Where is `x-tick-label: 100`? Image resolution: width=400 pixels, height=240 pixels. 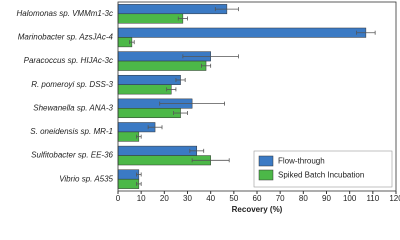 x-tick-label: 100 is located at coordinates (350, 198).